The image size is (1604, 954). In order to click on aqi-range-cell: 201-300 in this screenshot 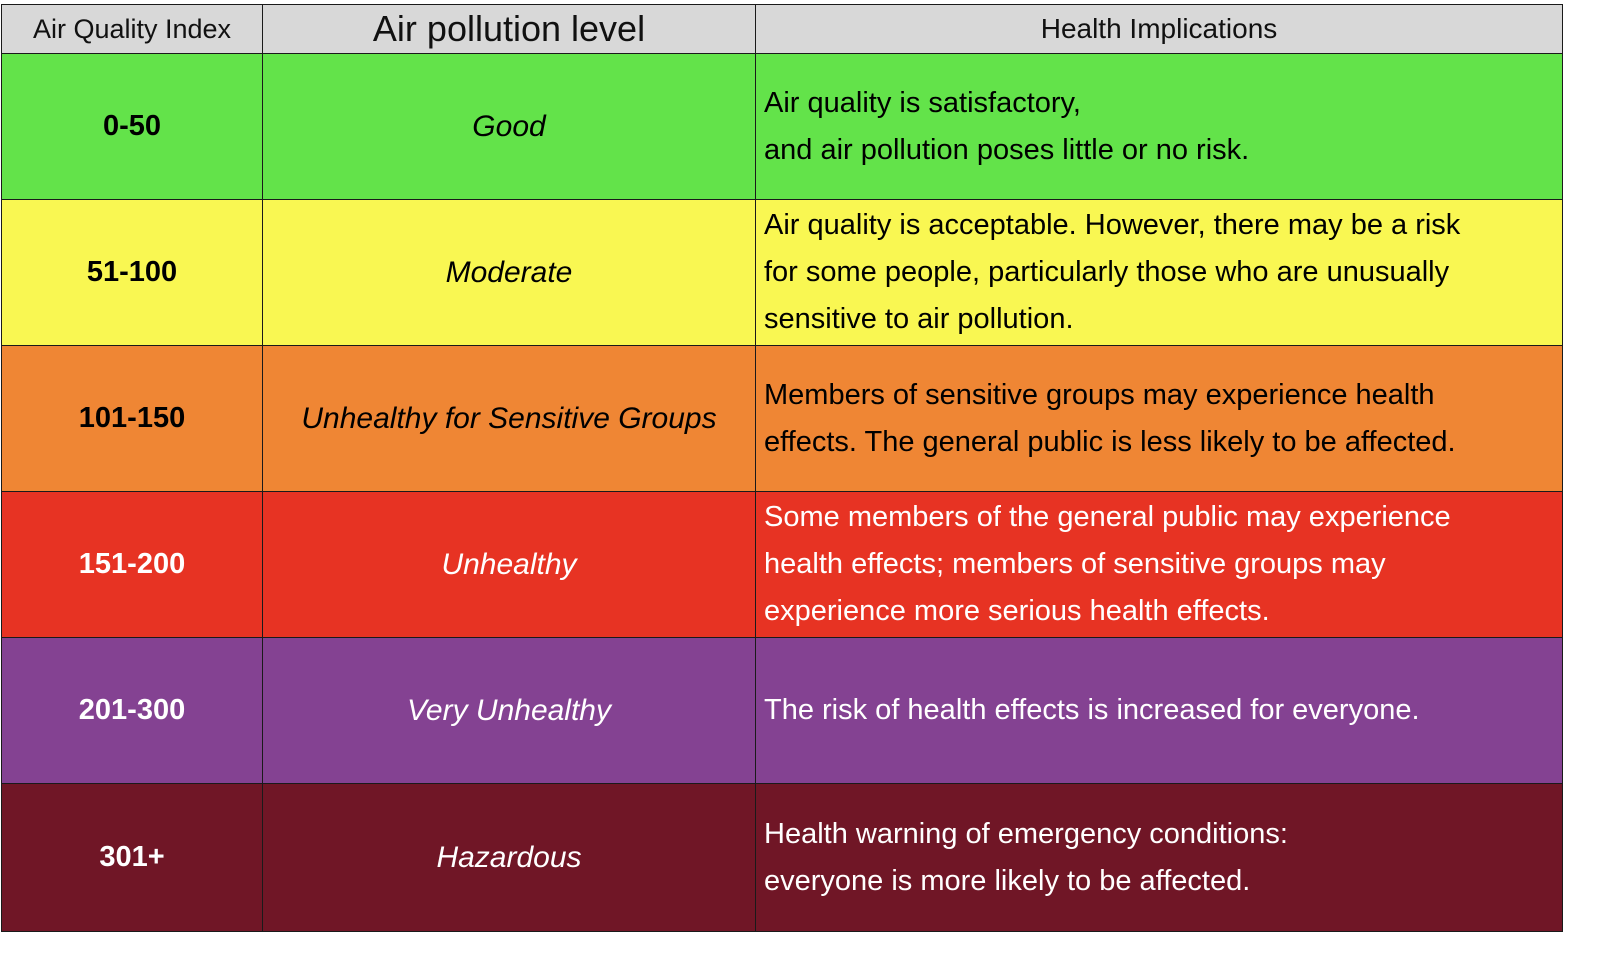, I will do `click(132, 710)`.